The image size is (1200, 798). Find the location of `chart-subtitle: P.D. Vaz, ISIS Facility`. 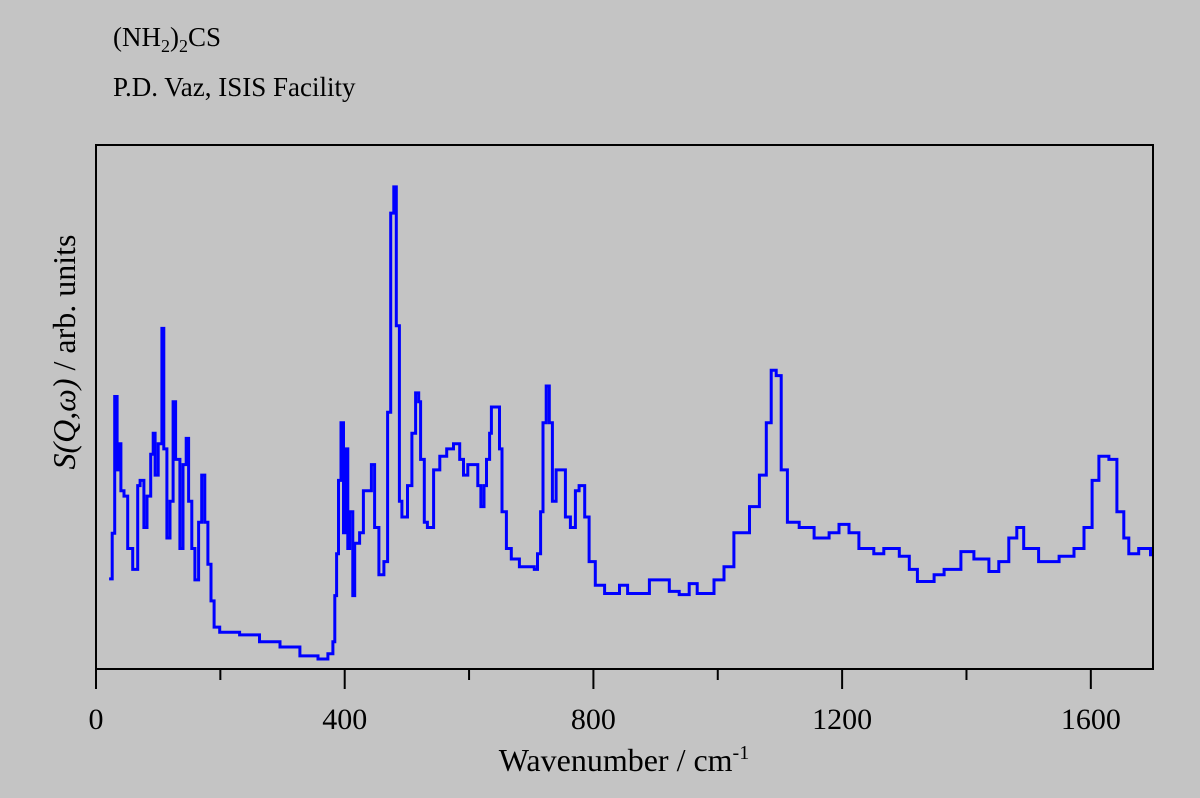

chart-subtitle: P.D. Vaz, ISIS Facility is located at coordinates (234, 87).